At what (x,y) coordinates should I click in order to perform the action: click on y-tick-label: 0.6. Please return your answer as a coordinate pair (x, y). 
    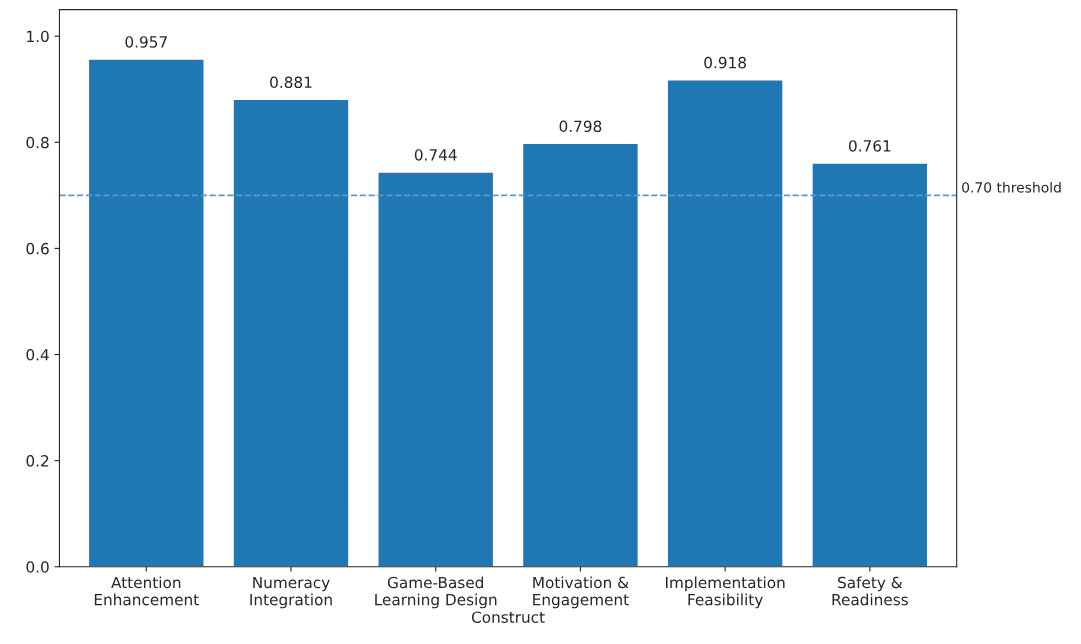
    Looking at the image, I should click on (37, 248).